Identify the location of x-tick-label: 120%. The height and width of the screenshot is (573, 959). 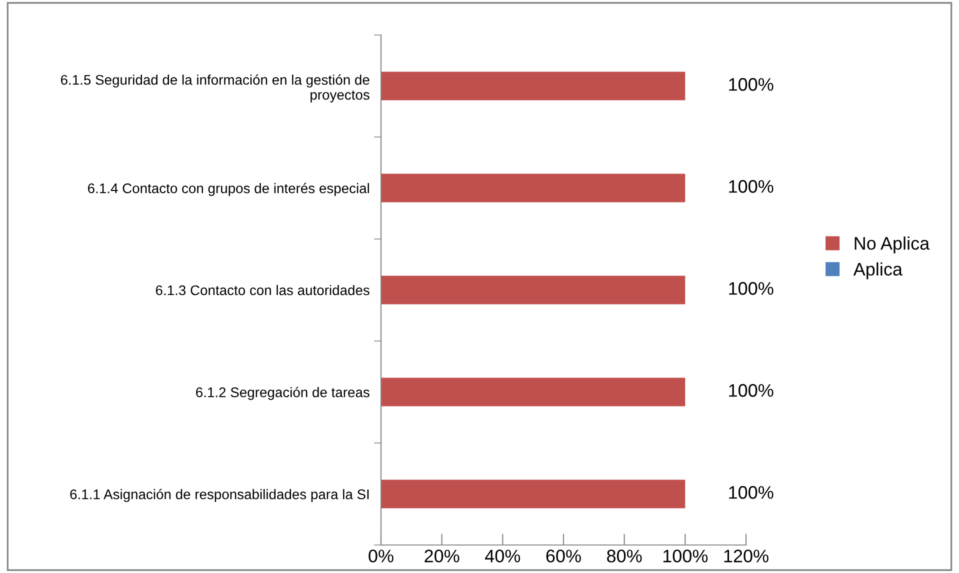
(746, 556).